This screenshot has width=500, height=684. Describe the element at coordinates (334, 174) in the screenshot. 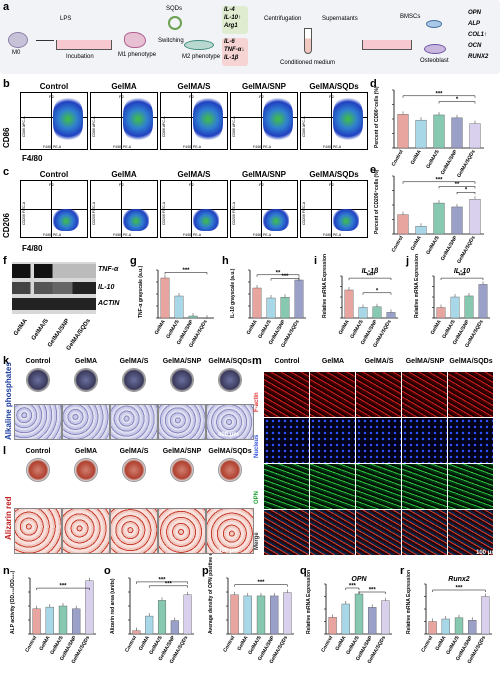

I see `group-title-c-4: GelMA/SQDs` at that location.